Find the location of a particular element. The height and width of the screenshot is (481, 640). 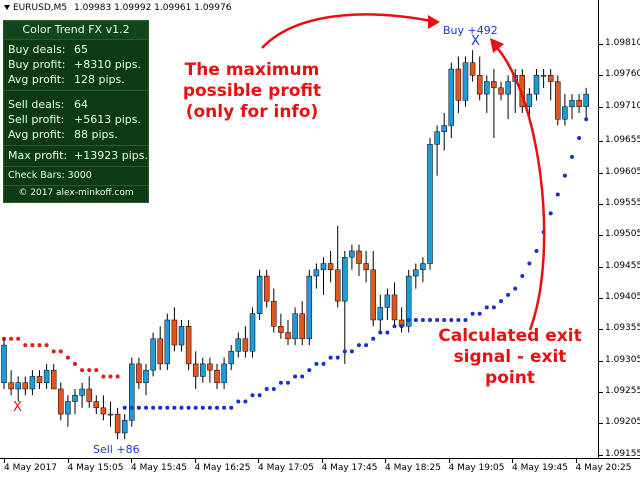

exit-signal-arrowhead is located at coordinates (497, 45).